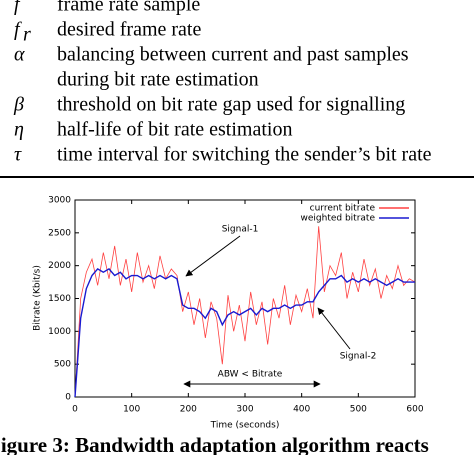 This screenshot has height=455, width=474. What do you see at coordinates (414, 410) in the screenshot?
I see `x-tick-label: 600` at bounding box center [414, 410].